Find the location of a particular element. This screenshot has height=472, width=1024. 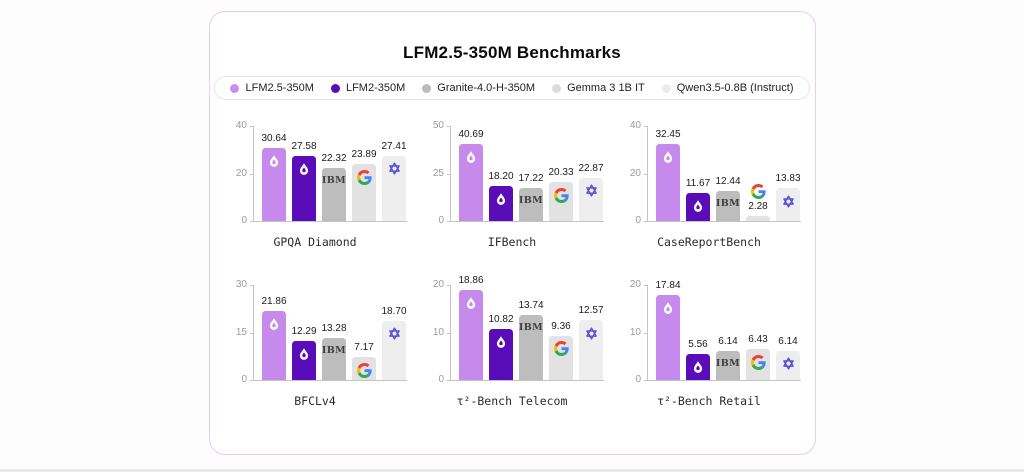

y-axis-tick-label: 10 is located at coordinates (635, 332).